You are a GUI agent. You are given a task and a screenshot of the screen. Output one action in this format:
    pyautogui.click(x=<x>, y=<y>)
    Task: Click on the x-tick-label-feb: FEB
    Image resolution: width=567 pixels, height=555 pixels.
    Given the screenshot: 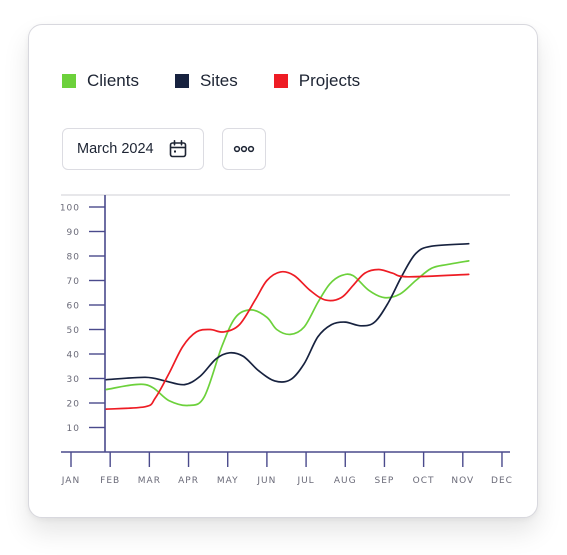 What is the action you would take?
    pyautogui.click(x=110, y=481)
    